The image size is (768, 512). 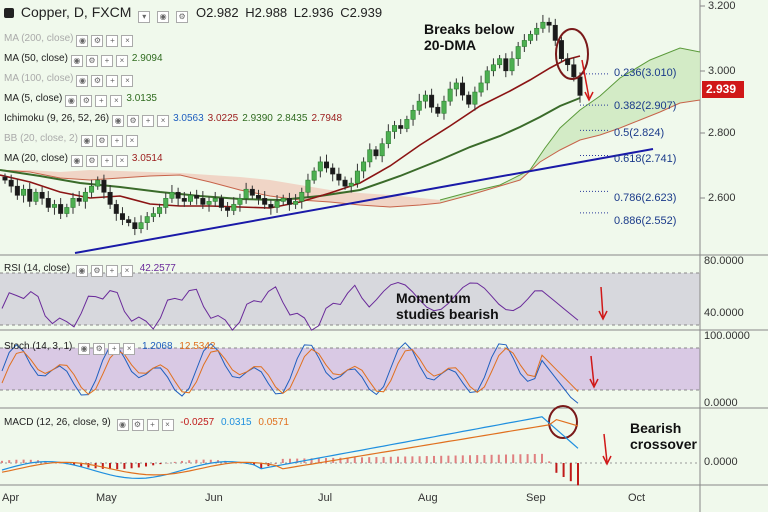 What do you see at coordinates (71, 139) in the screenshot?
I see `indicator-label-5: BB (20, close, 2) ◉ ⚙ + ×` at bounding box center [71, 139].